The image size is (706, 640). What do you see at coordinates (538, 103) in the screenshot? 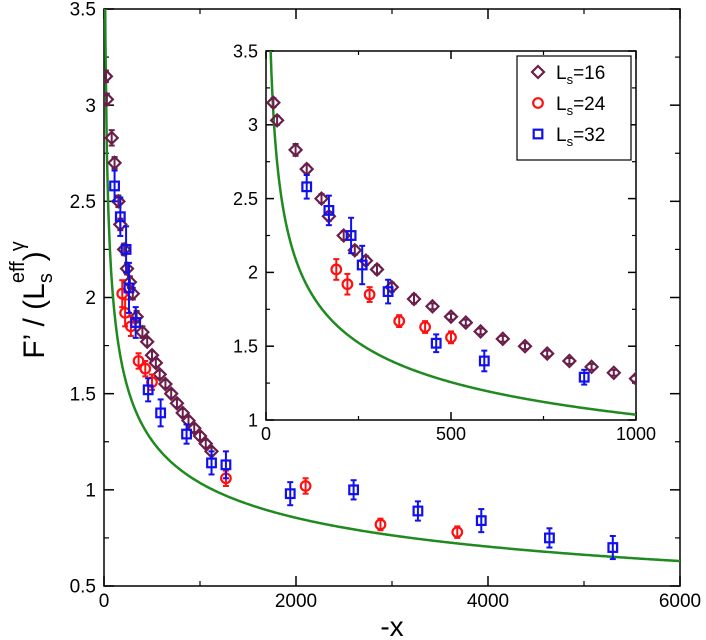
I see `legend-marker-circle` at bounding box center [538, 103].